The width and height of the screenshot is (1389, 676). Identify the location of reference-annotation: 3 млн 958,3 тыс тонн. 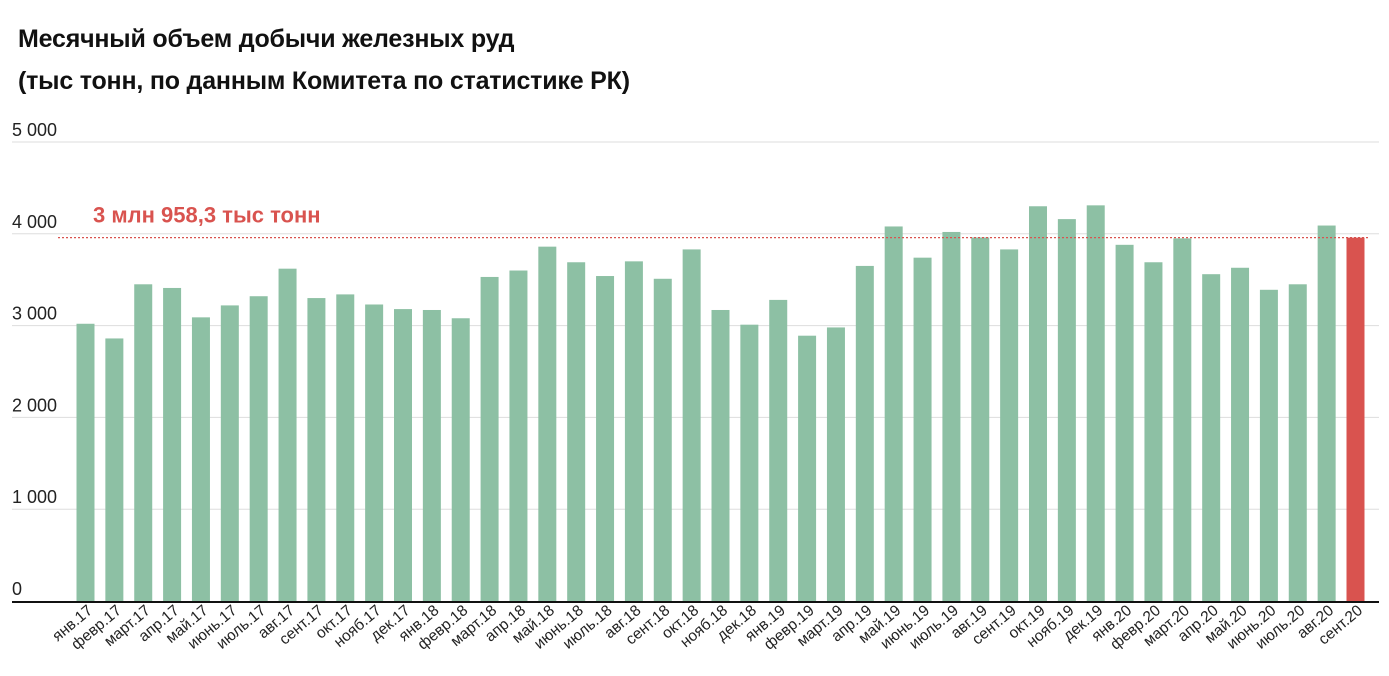
(207, 215).